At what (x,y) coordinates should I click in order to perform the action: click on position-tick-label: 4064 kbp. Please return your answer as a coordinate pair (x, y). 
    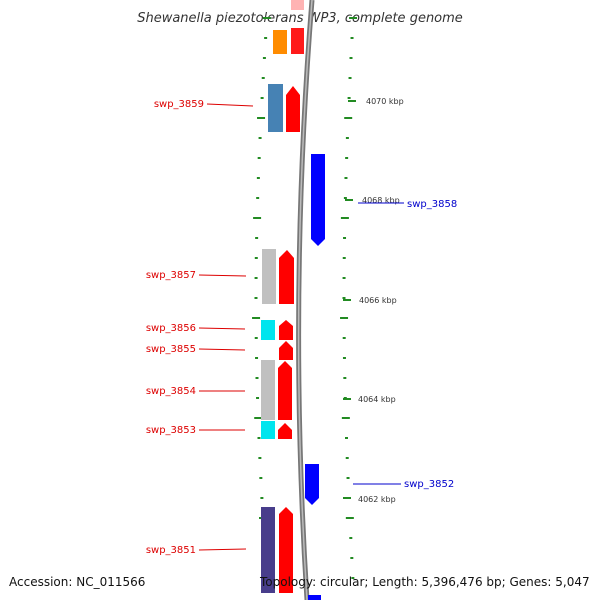
    Looking at the image, I should click on (377, 399).